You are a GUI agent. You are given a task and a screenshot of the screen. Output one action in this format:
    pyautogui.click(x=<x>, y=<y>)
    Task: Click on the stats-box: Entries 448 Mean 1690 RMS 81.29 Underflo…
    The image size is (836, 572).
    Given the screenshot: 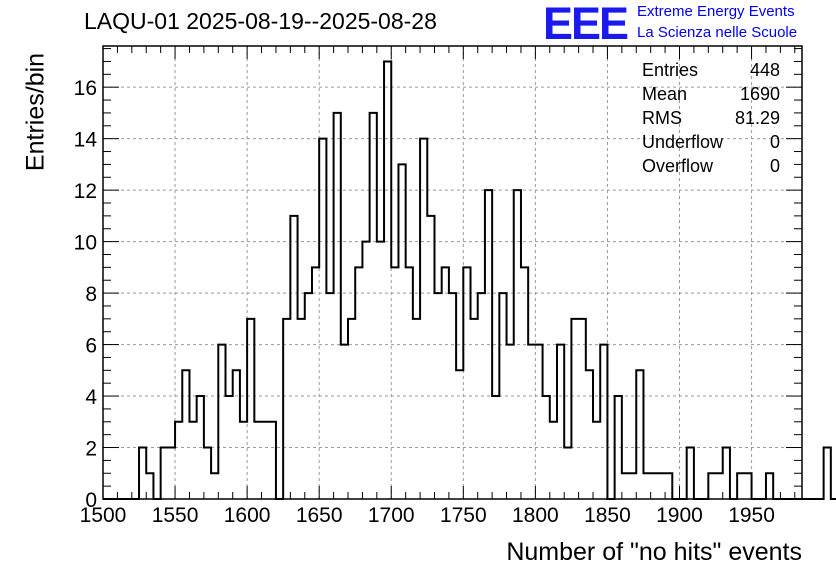 What is the action you would take?
    pyautogui.click(x=711, y=118)
    